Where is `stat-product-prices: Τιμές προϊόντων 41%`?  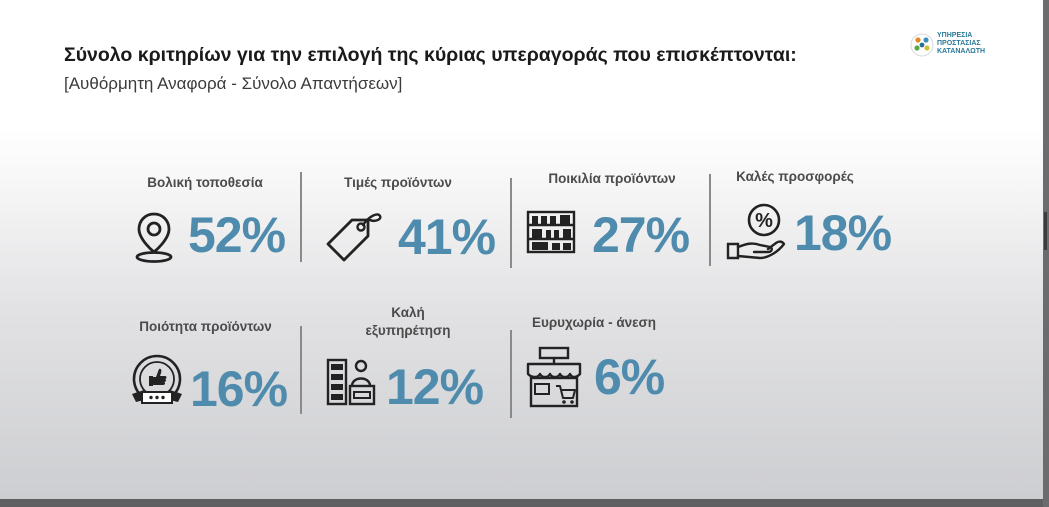
stat-product-prices: Τιμές προϊόντων 41% is located at coordinates (413, 220).